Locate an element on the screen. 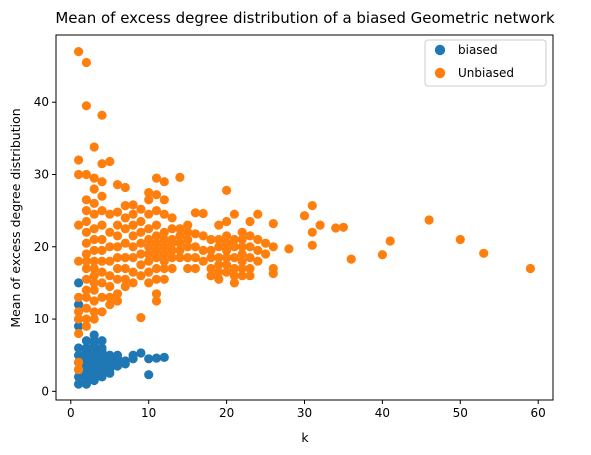 This screenshot has height=455, width=591. legend-box is located at coordinates (485, 63).